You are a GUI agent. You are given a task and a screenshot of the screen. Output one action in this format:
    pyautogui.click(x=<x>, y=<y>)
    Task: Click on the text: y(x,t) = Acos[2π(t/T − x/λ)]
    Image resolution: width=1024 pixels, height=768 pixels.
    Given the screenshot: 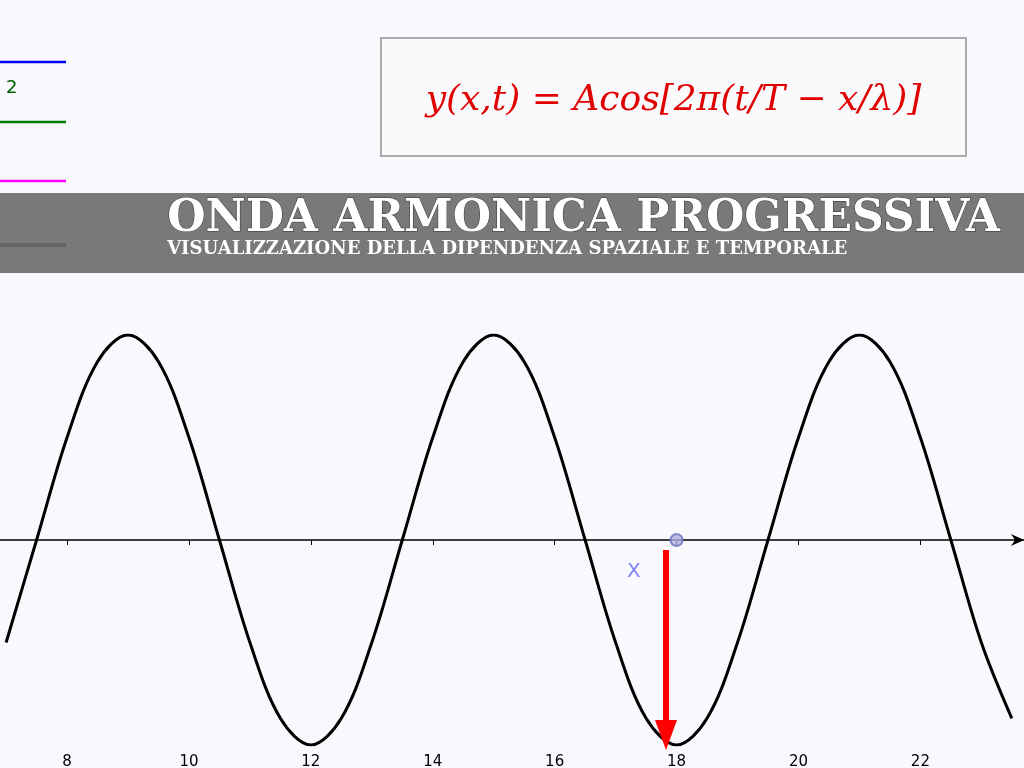 What is the action you would take?
    pyautogui.click(x=673, y=97)
    